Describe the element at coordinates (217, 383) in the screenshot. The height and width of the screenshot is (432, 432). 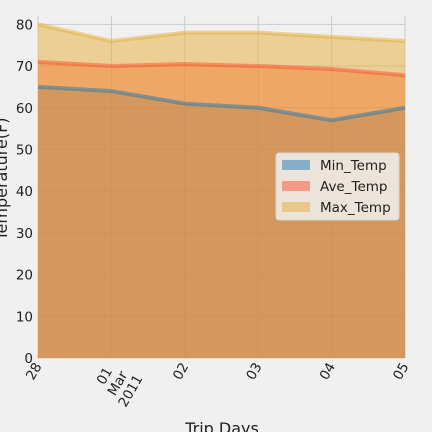
I see `x-ticks: 28 01Mar2011 02 03 04 05` at that location.